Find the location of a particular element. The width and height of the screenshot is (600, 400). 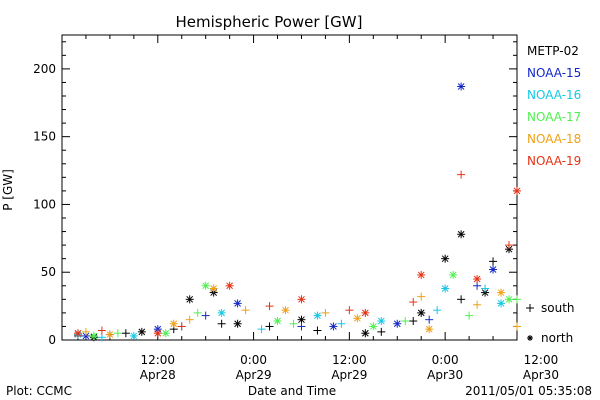

x-tick-label-date: Apr29 is located at coordinates (254, 375).